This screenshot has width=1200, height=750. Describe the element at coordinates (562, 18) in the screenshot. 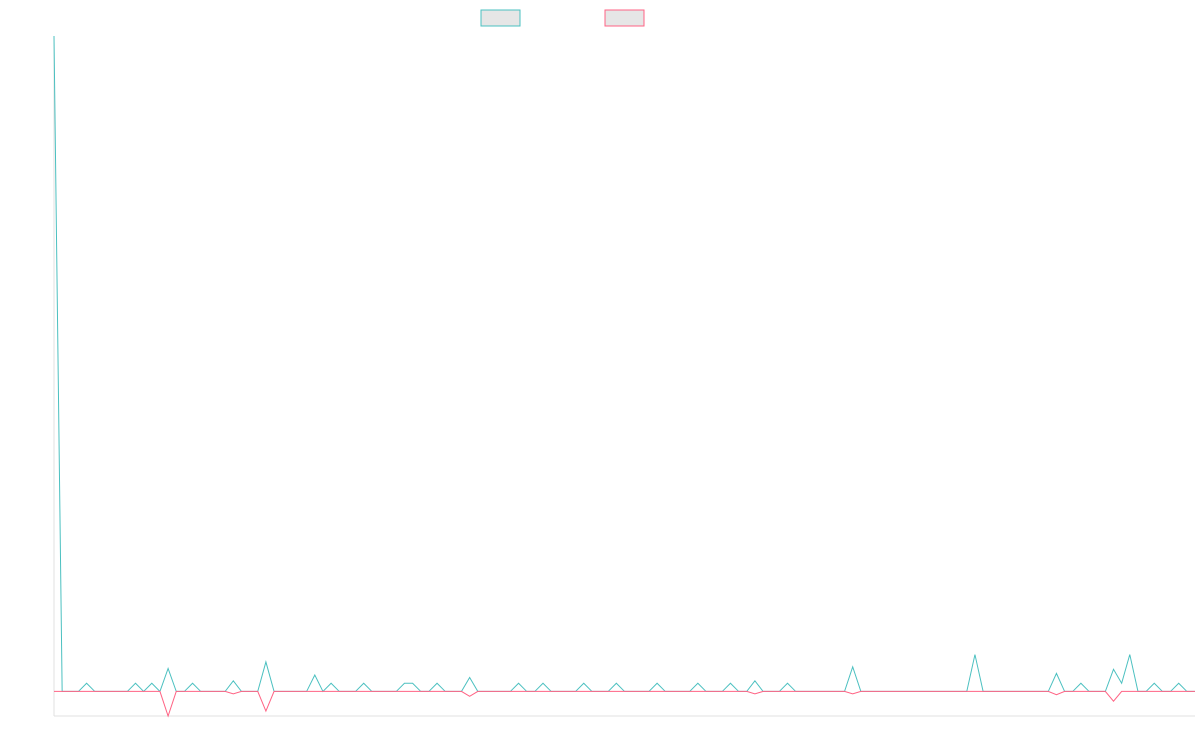

I see `legend` at that location.